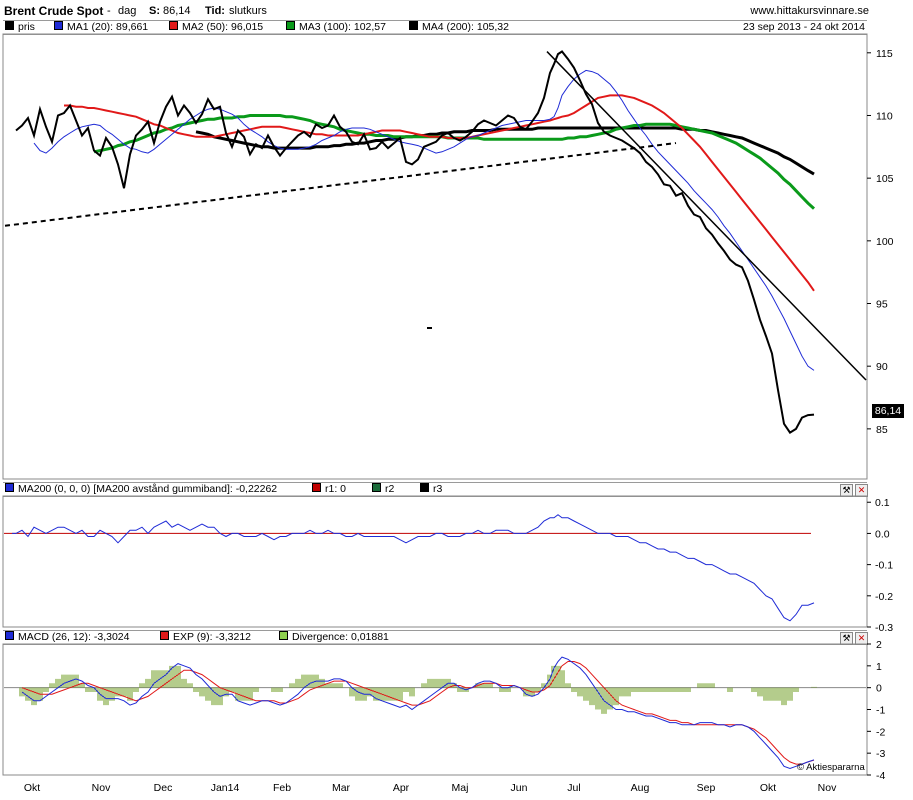 This screenshot has height=800, width=913. I want to click on y-tick-label: -4, so click(880, 776).